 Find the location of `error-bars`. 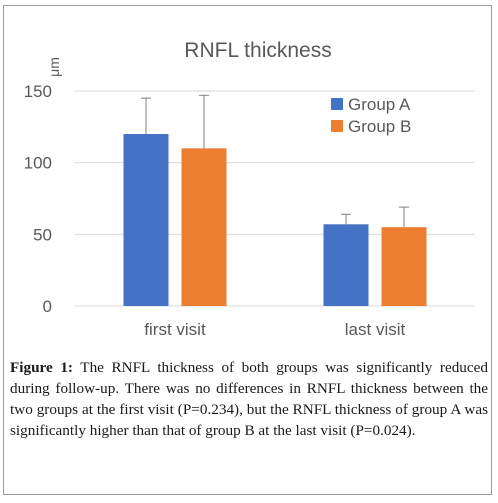

error-bars is located at coordinates (275, 161).